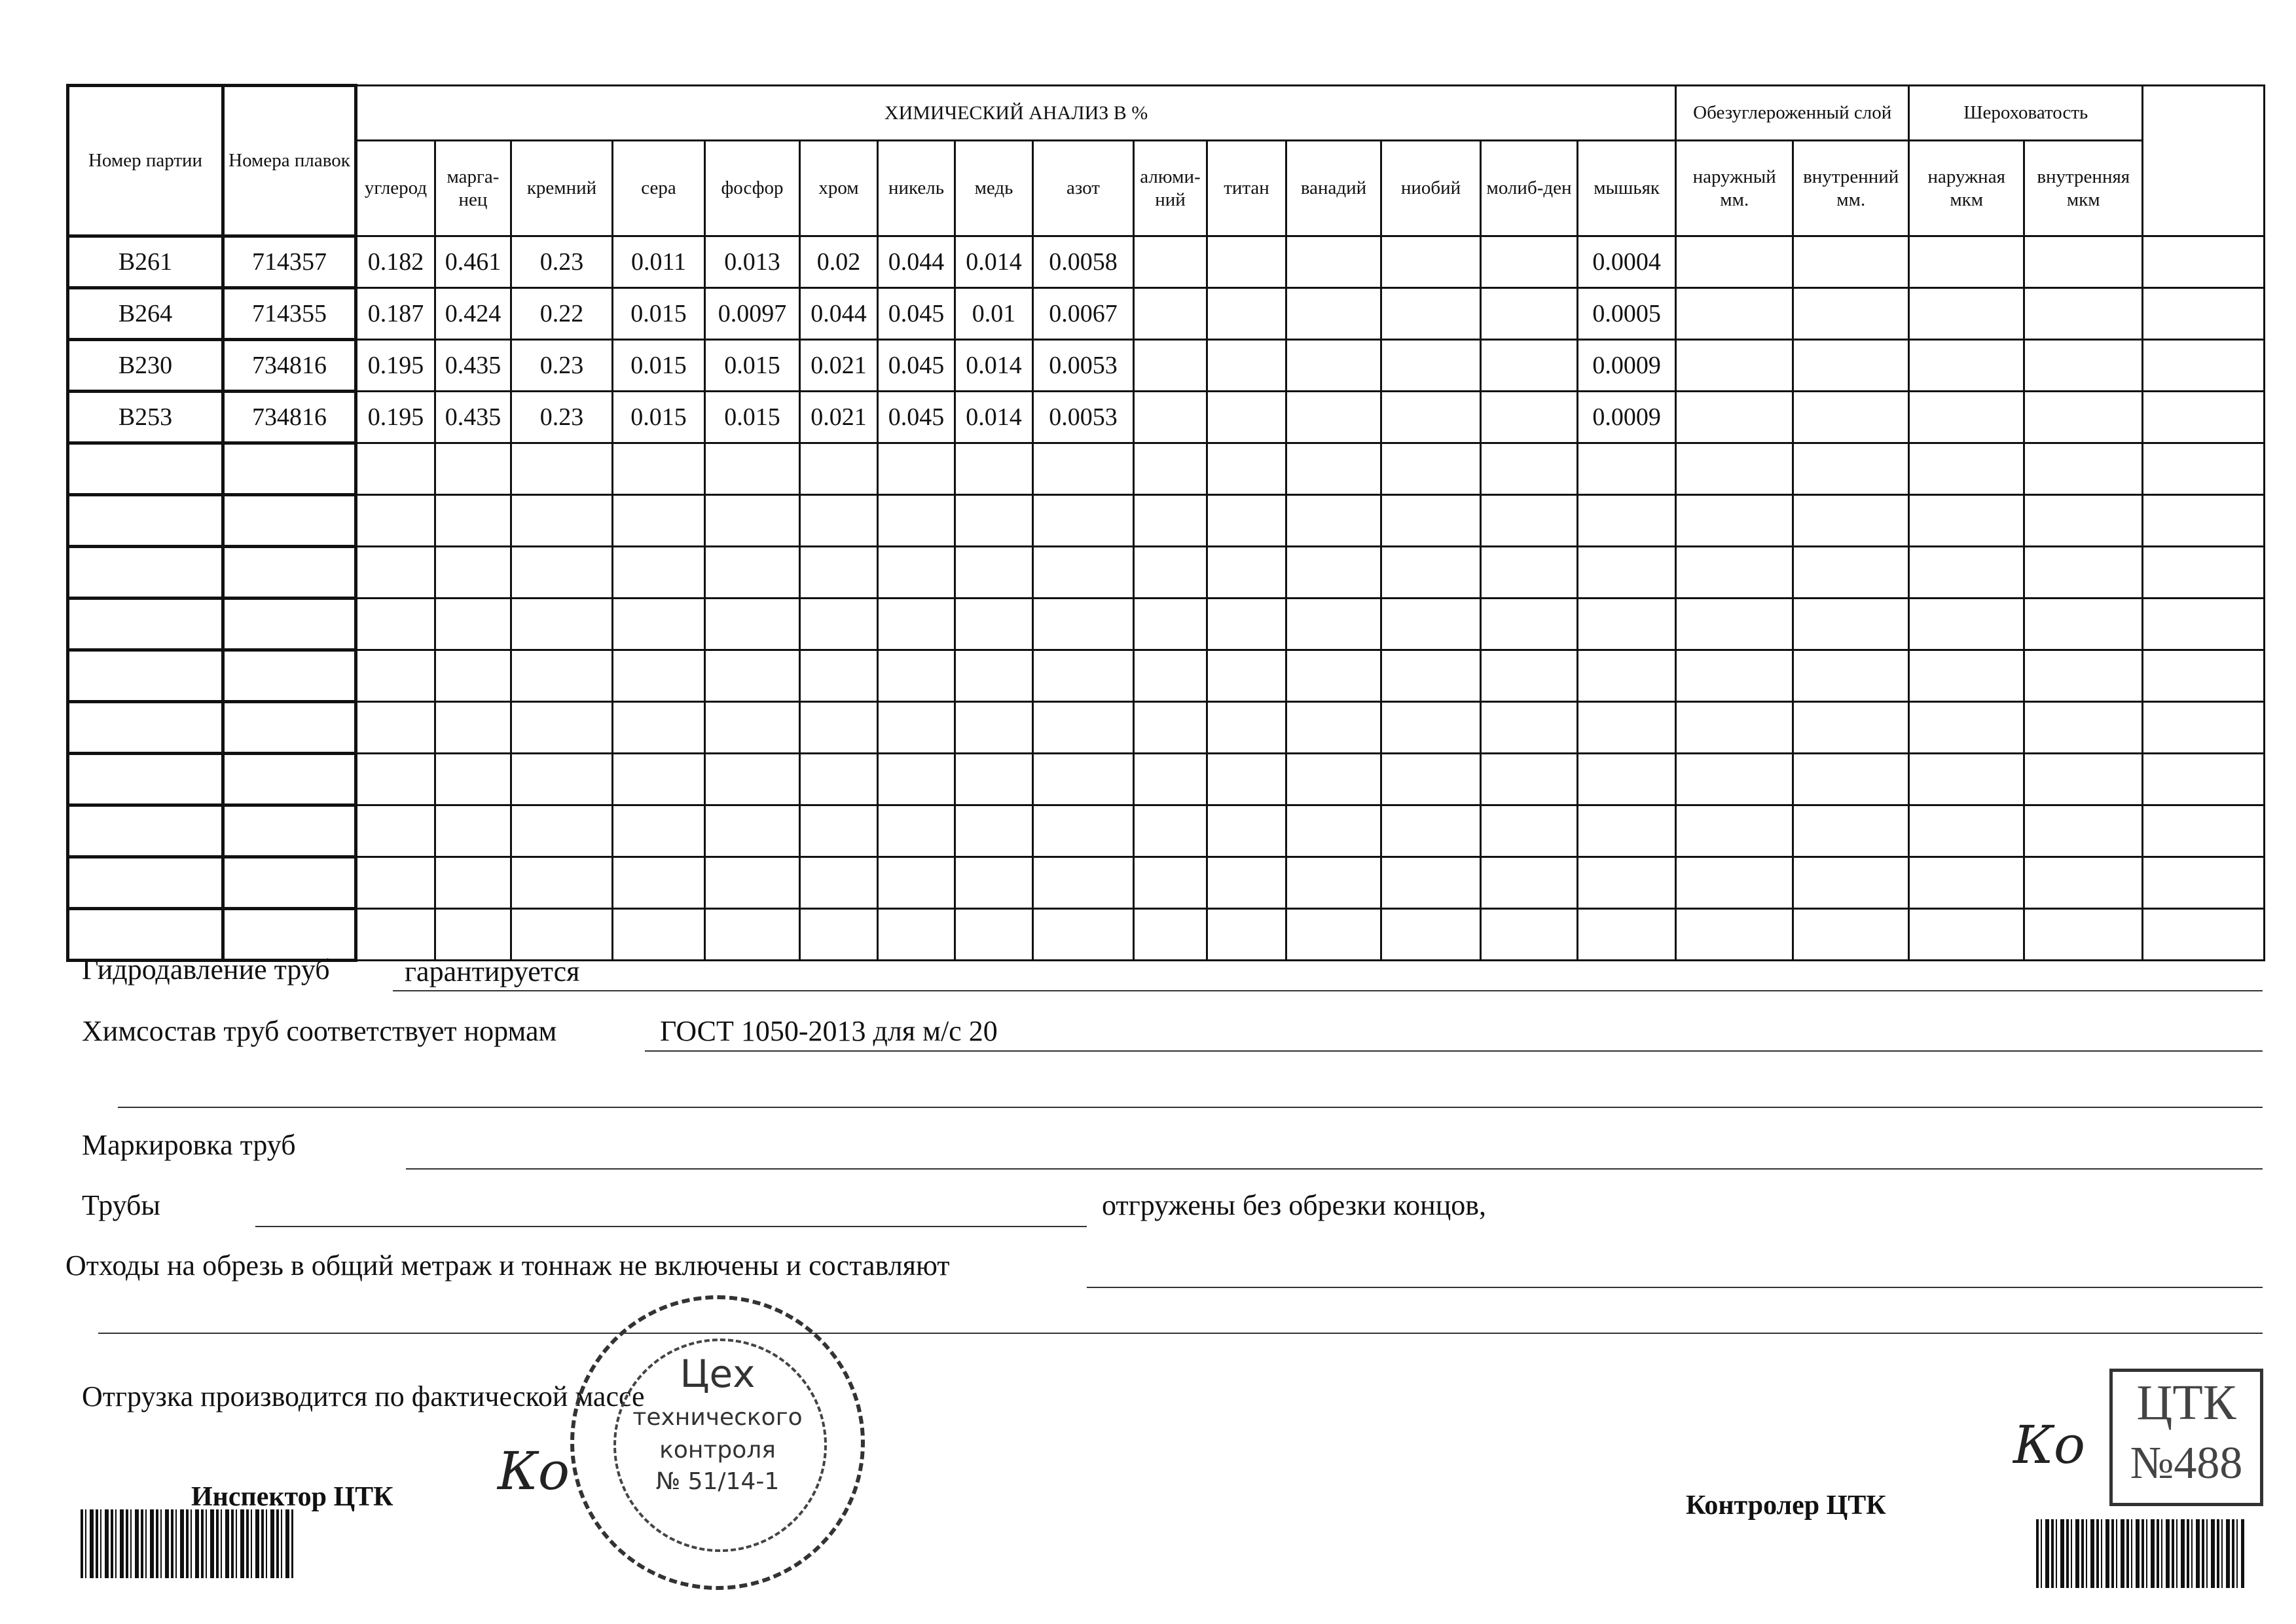 The image size is (2296, 1624). I want to click on table-cell: 0.044, so click(916, 262).